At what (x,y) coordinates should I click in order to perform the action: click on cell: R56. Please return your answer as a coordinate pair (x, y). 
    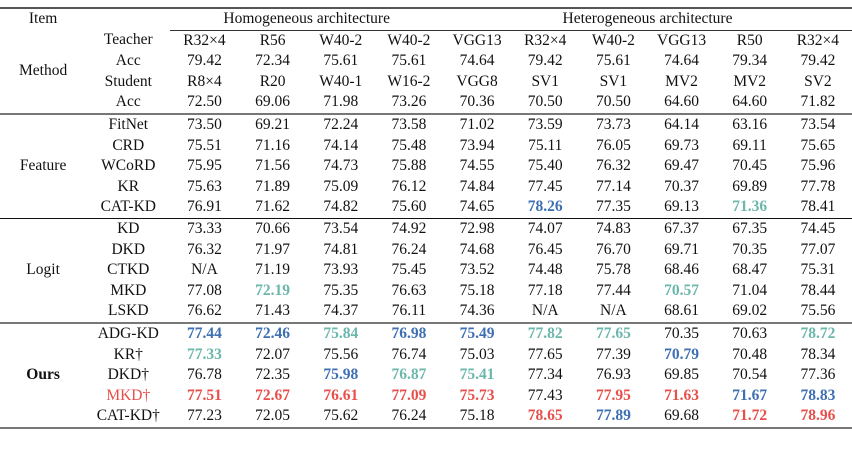
    Looking at the image, I should click on (272, 40).